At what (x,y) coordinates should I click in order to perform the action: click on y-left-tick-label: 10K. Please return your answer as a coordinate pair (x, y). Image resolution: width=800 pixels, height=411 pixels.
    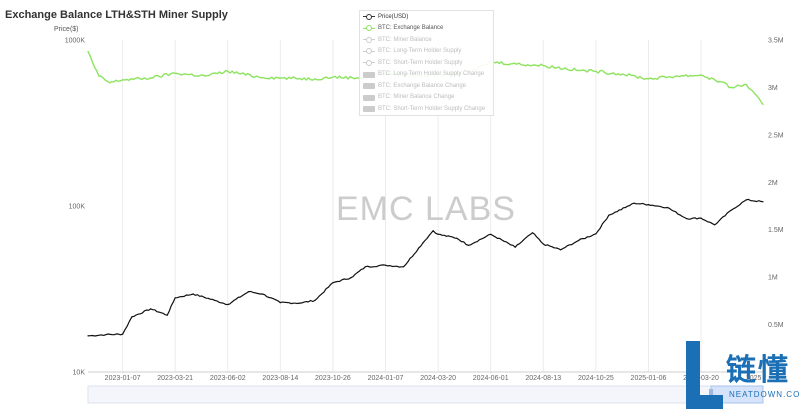
    Looking at the image, I should click on (79, 373).